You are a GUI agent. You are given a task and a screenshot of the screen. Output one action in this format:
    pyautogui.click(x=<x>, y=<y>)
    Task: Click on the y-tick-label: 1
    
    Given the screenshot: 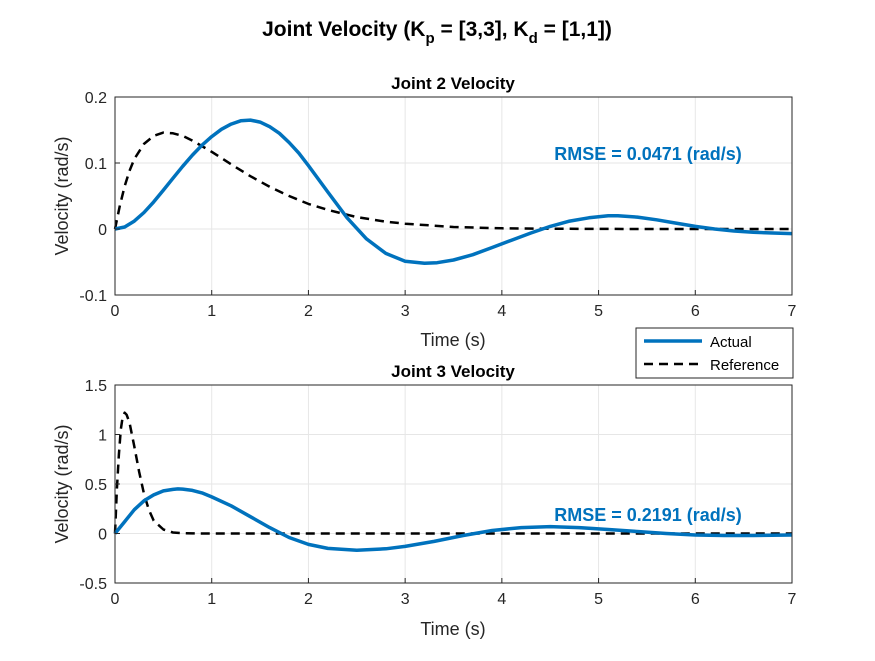 What is the action you would take?
    pyautogui.click(x=102, y=436)
    